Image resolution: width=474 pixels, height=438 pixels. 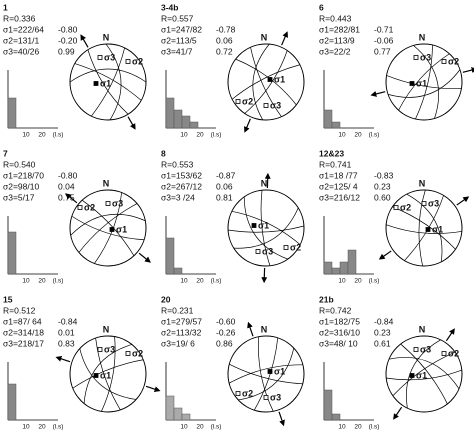 I want to click on stress-value: -0.83, so click(x=384, y=175).